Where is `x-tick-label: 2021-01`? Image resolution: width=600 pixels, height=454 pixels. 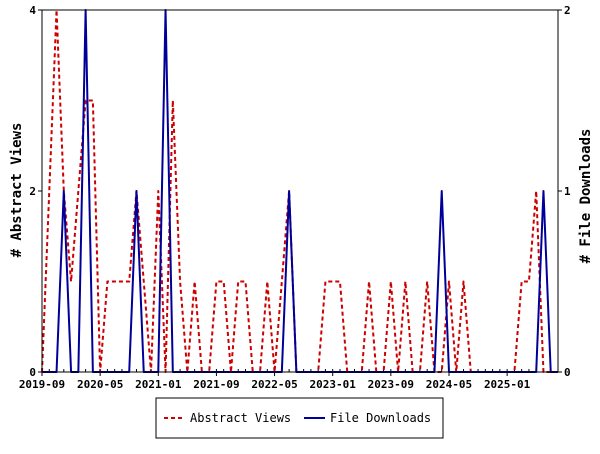 x-tick-label: 2021-01 is located at coordinates (158, 384).